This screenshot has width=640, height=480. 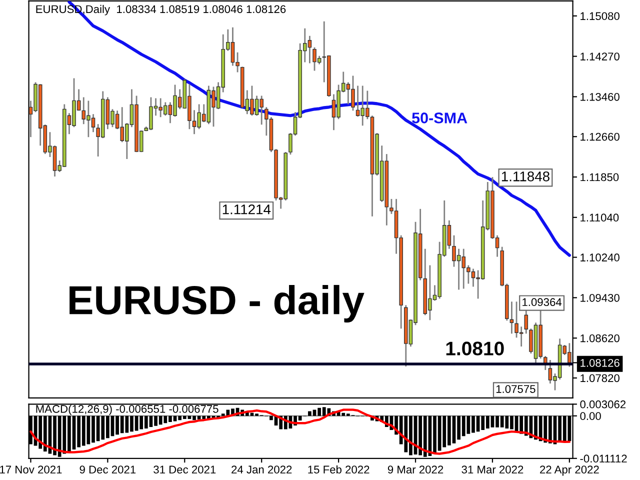 I want to click on y-tick-label: 0.003062, so click(x=603, y=404).